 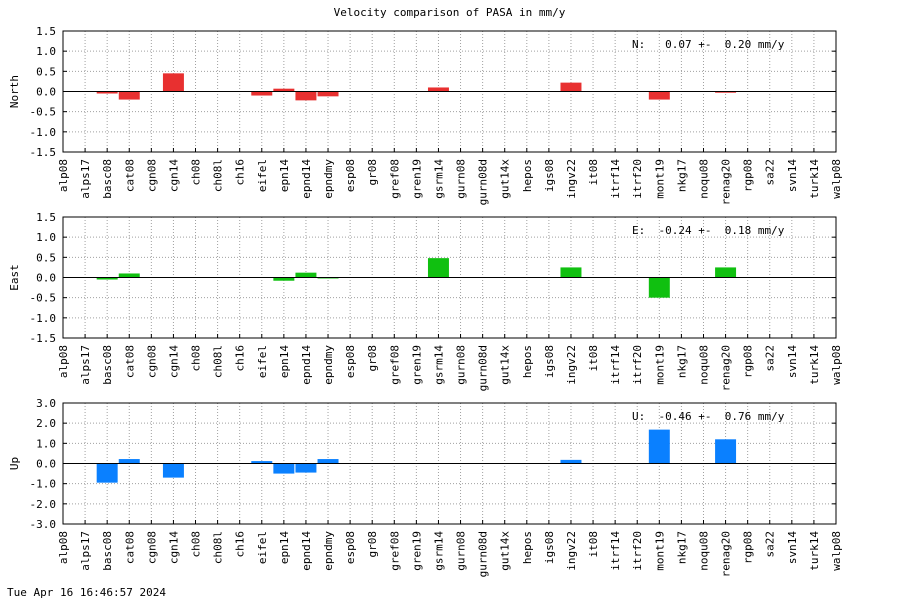 I want to click on x-tick-label-alps17: alps17, so click(x=85, y=551).